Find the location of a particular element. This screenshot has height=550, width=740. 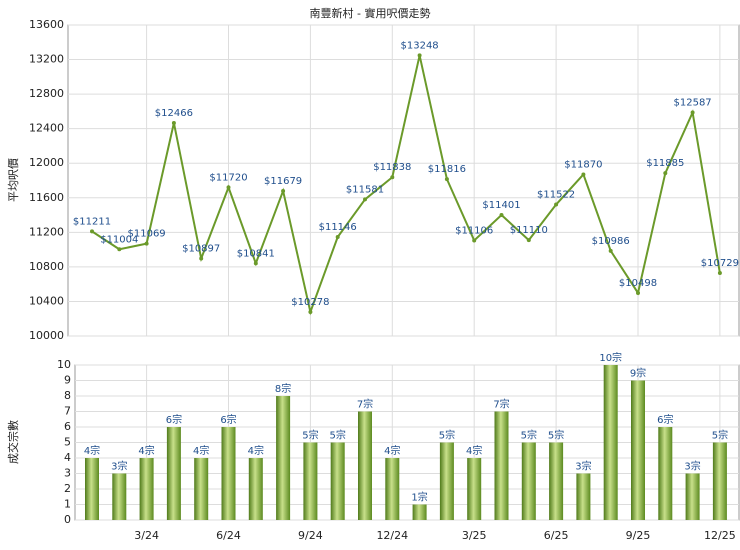

data-label: $11870 is located at coordinates (583, 164).